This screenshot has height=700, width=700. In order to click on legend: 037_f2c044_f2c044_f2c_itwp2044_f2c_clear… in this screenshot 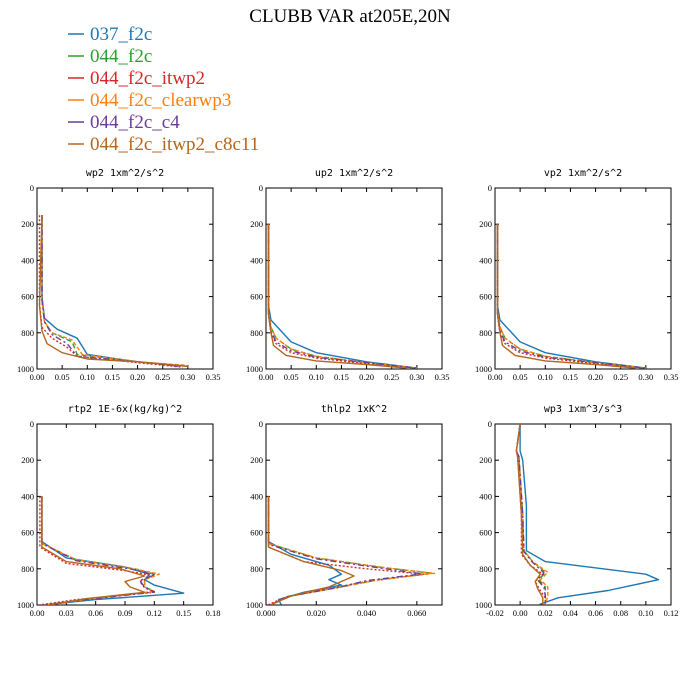, I will do `click(163, 89)`.